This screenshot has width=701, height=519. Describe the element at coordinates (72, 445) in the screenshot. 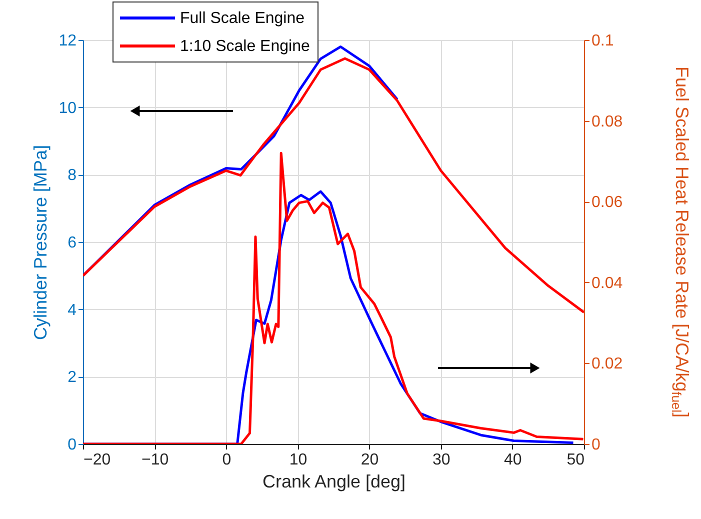

I see `y-tick-label: 0` at that location.